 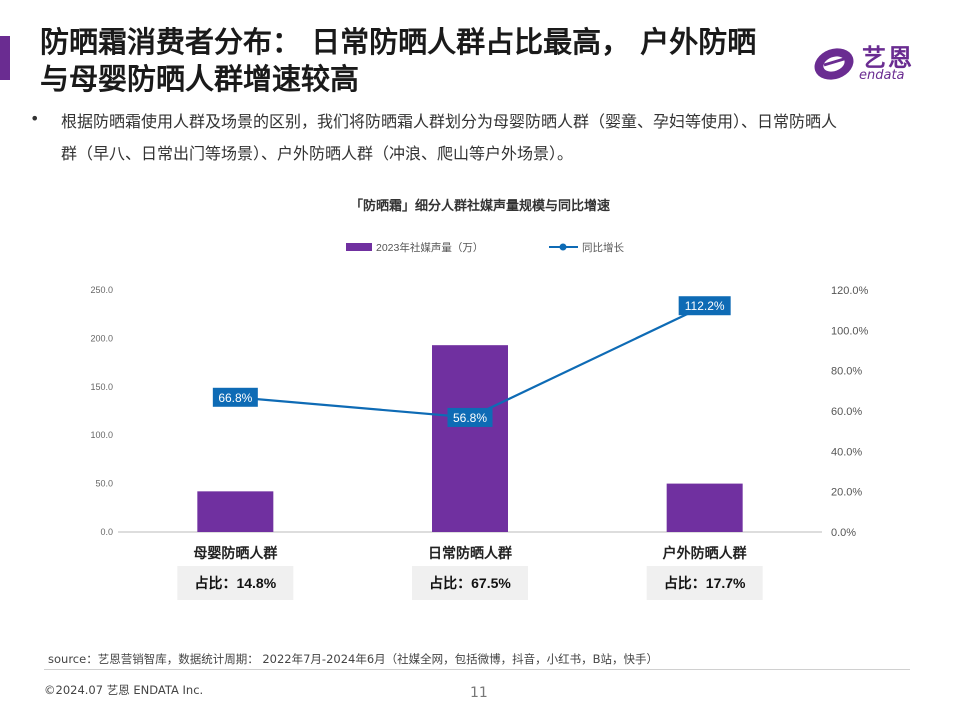 What do you see at coordinates (101, 435) in the screenshot?
I see `left-axis-tick-label: 100.0` at bounding box center [101, 435].